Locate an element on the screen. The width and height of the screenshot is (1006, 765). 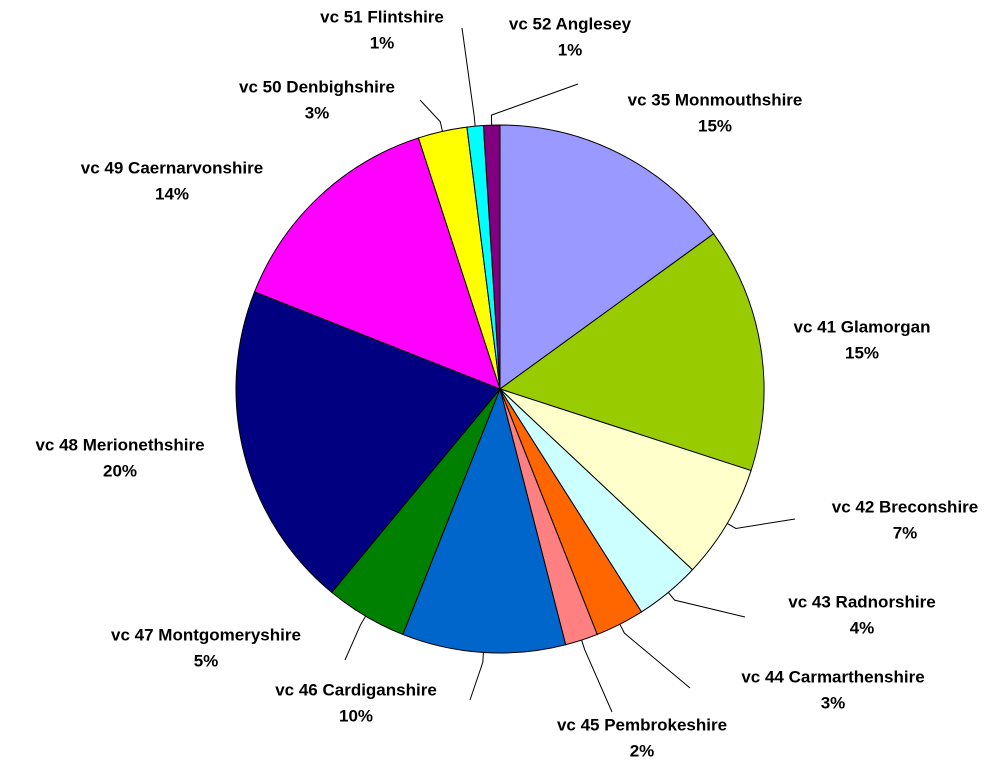
slice-value-label: 10% is located at coordinates (356, 715).